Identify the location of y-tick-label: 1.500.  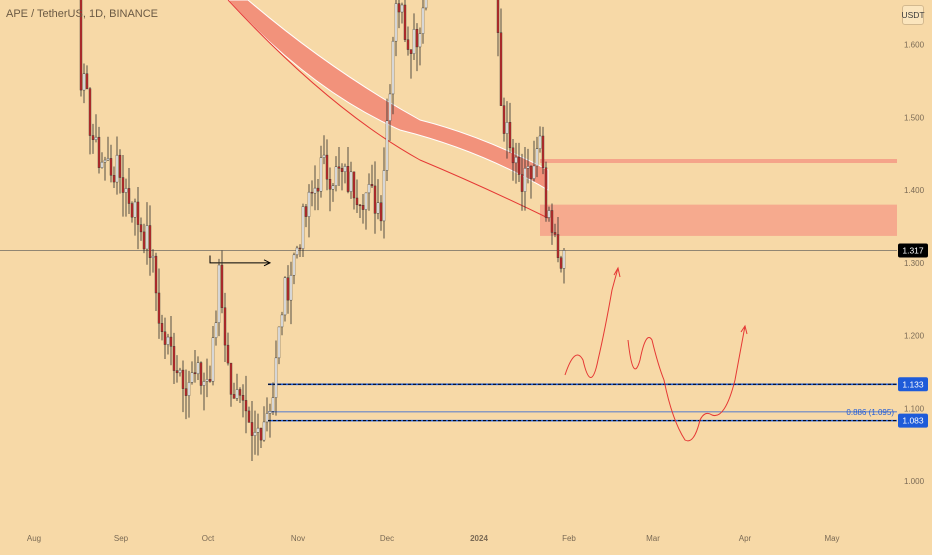
(914, 117).